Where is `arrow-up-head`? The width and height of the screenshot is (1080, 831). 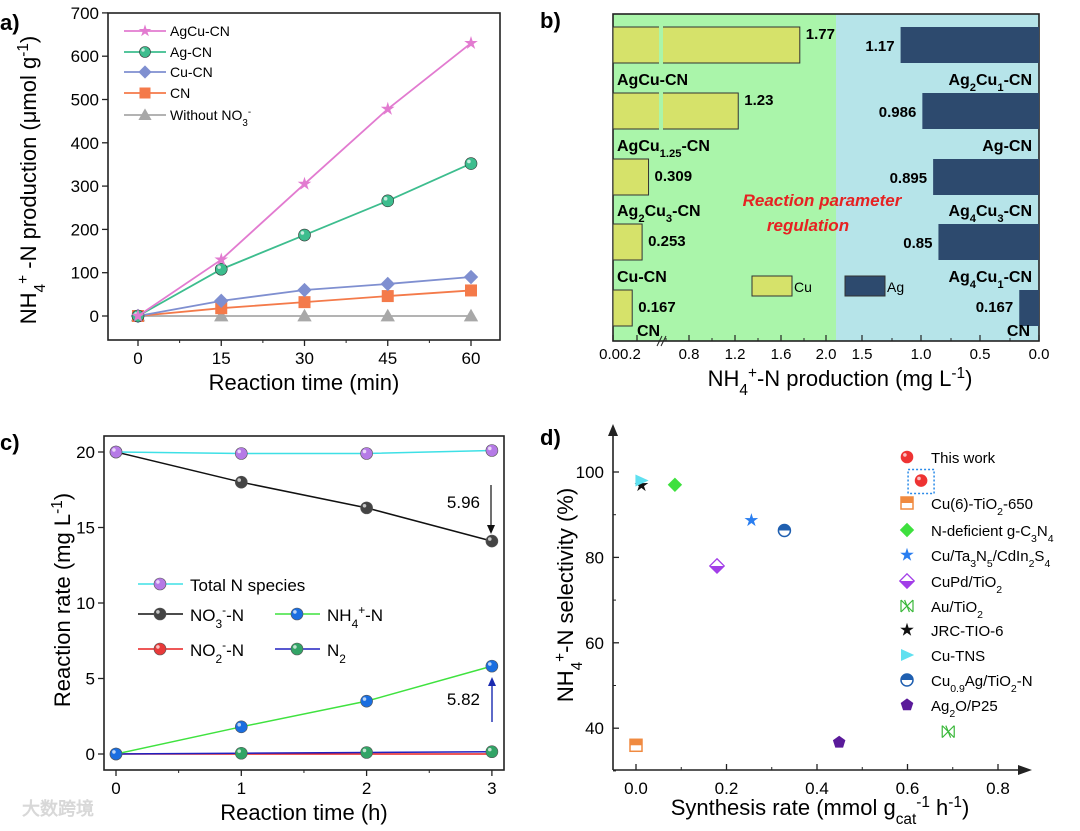 arrow-up-head is located at coordinates (492, 681).